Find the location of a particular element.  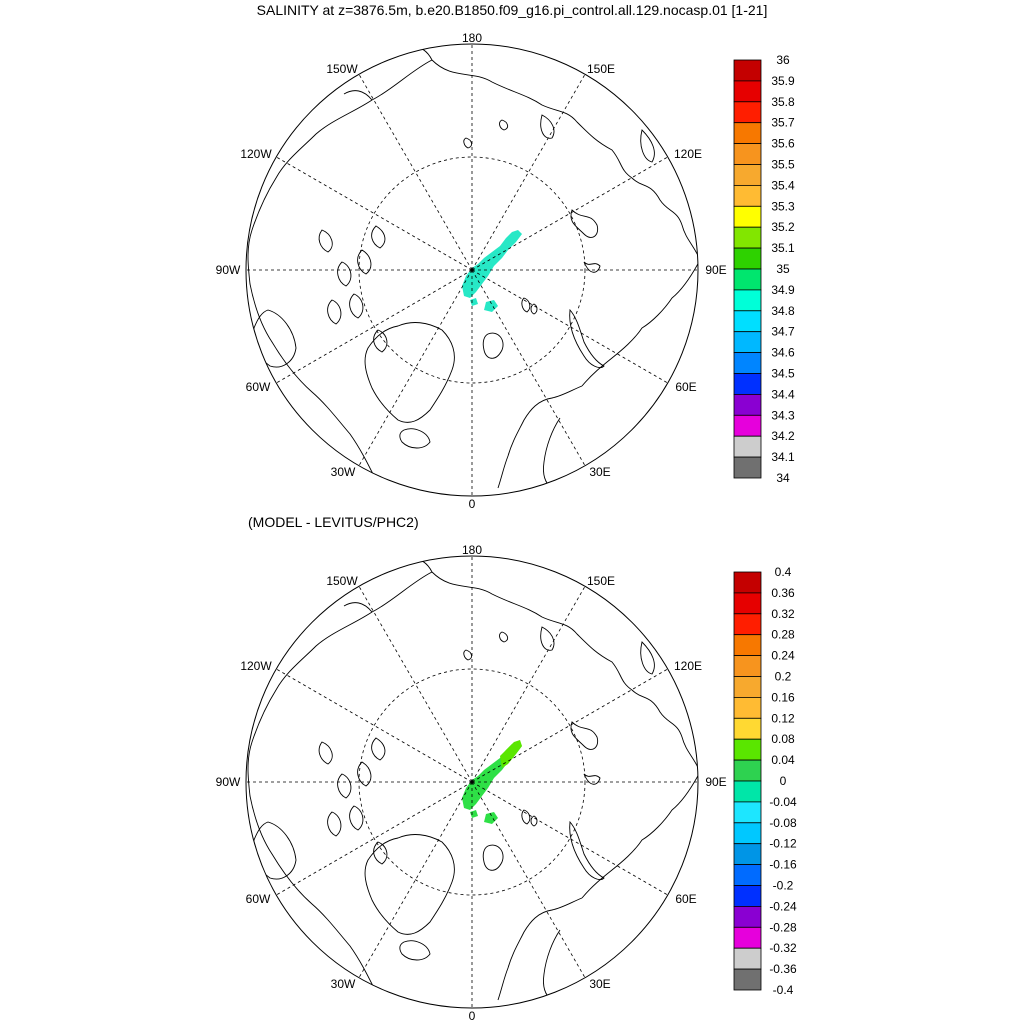

colorbar-label: 34.9 is located at coordinates (783, 290).